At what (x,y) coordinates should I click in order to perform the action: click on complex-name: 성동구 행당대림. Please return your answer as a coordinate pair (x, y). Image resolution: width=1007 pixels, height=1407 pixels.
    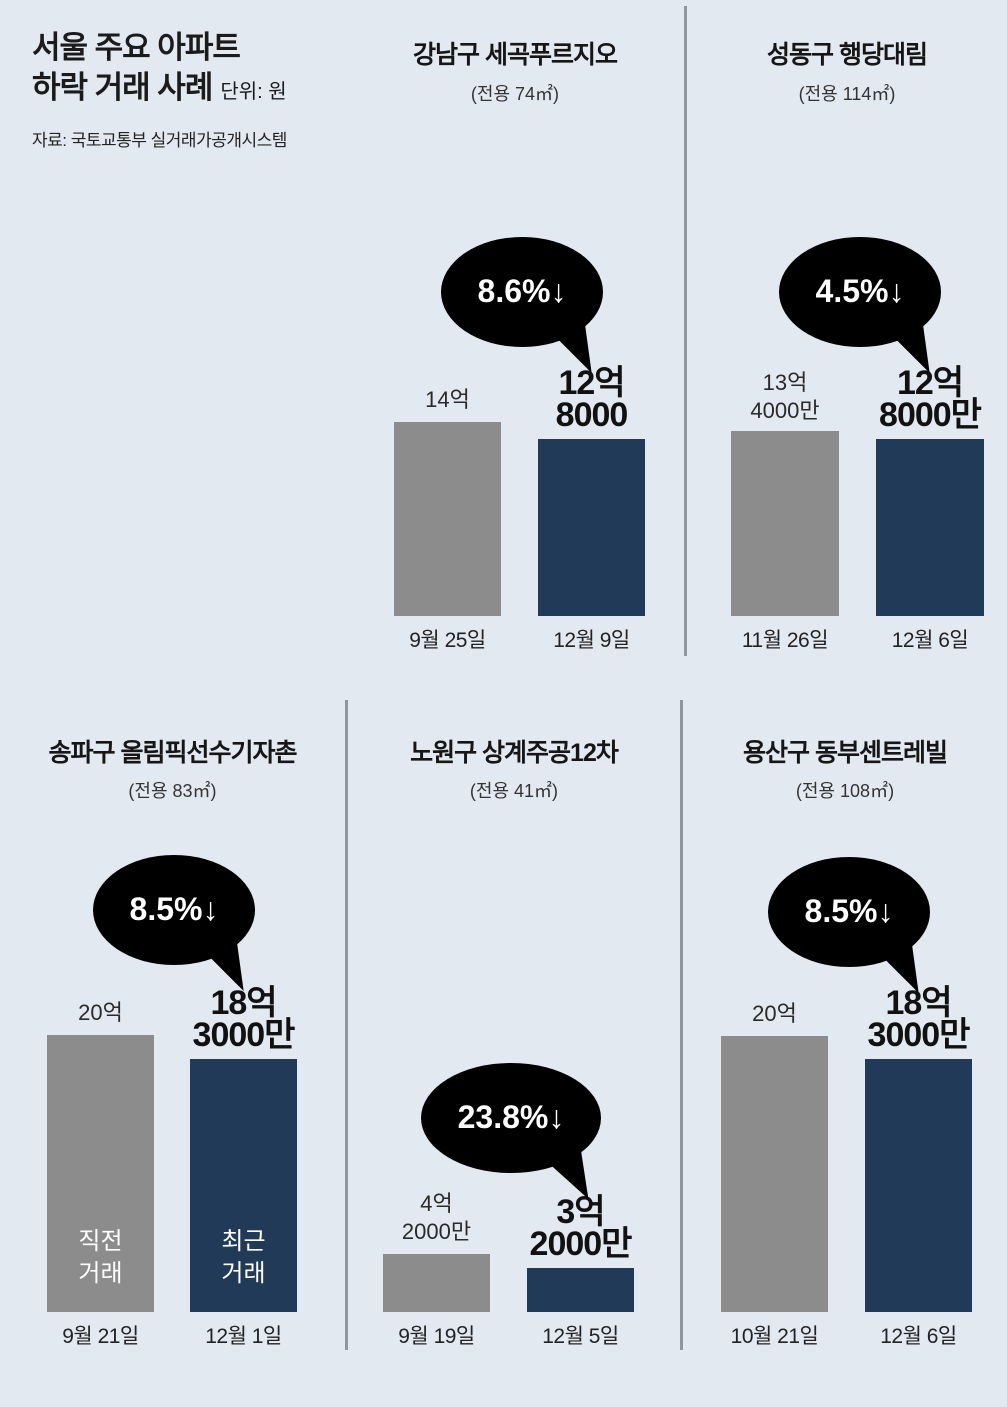
    Looking at the image, I should click on (847, 55).